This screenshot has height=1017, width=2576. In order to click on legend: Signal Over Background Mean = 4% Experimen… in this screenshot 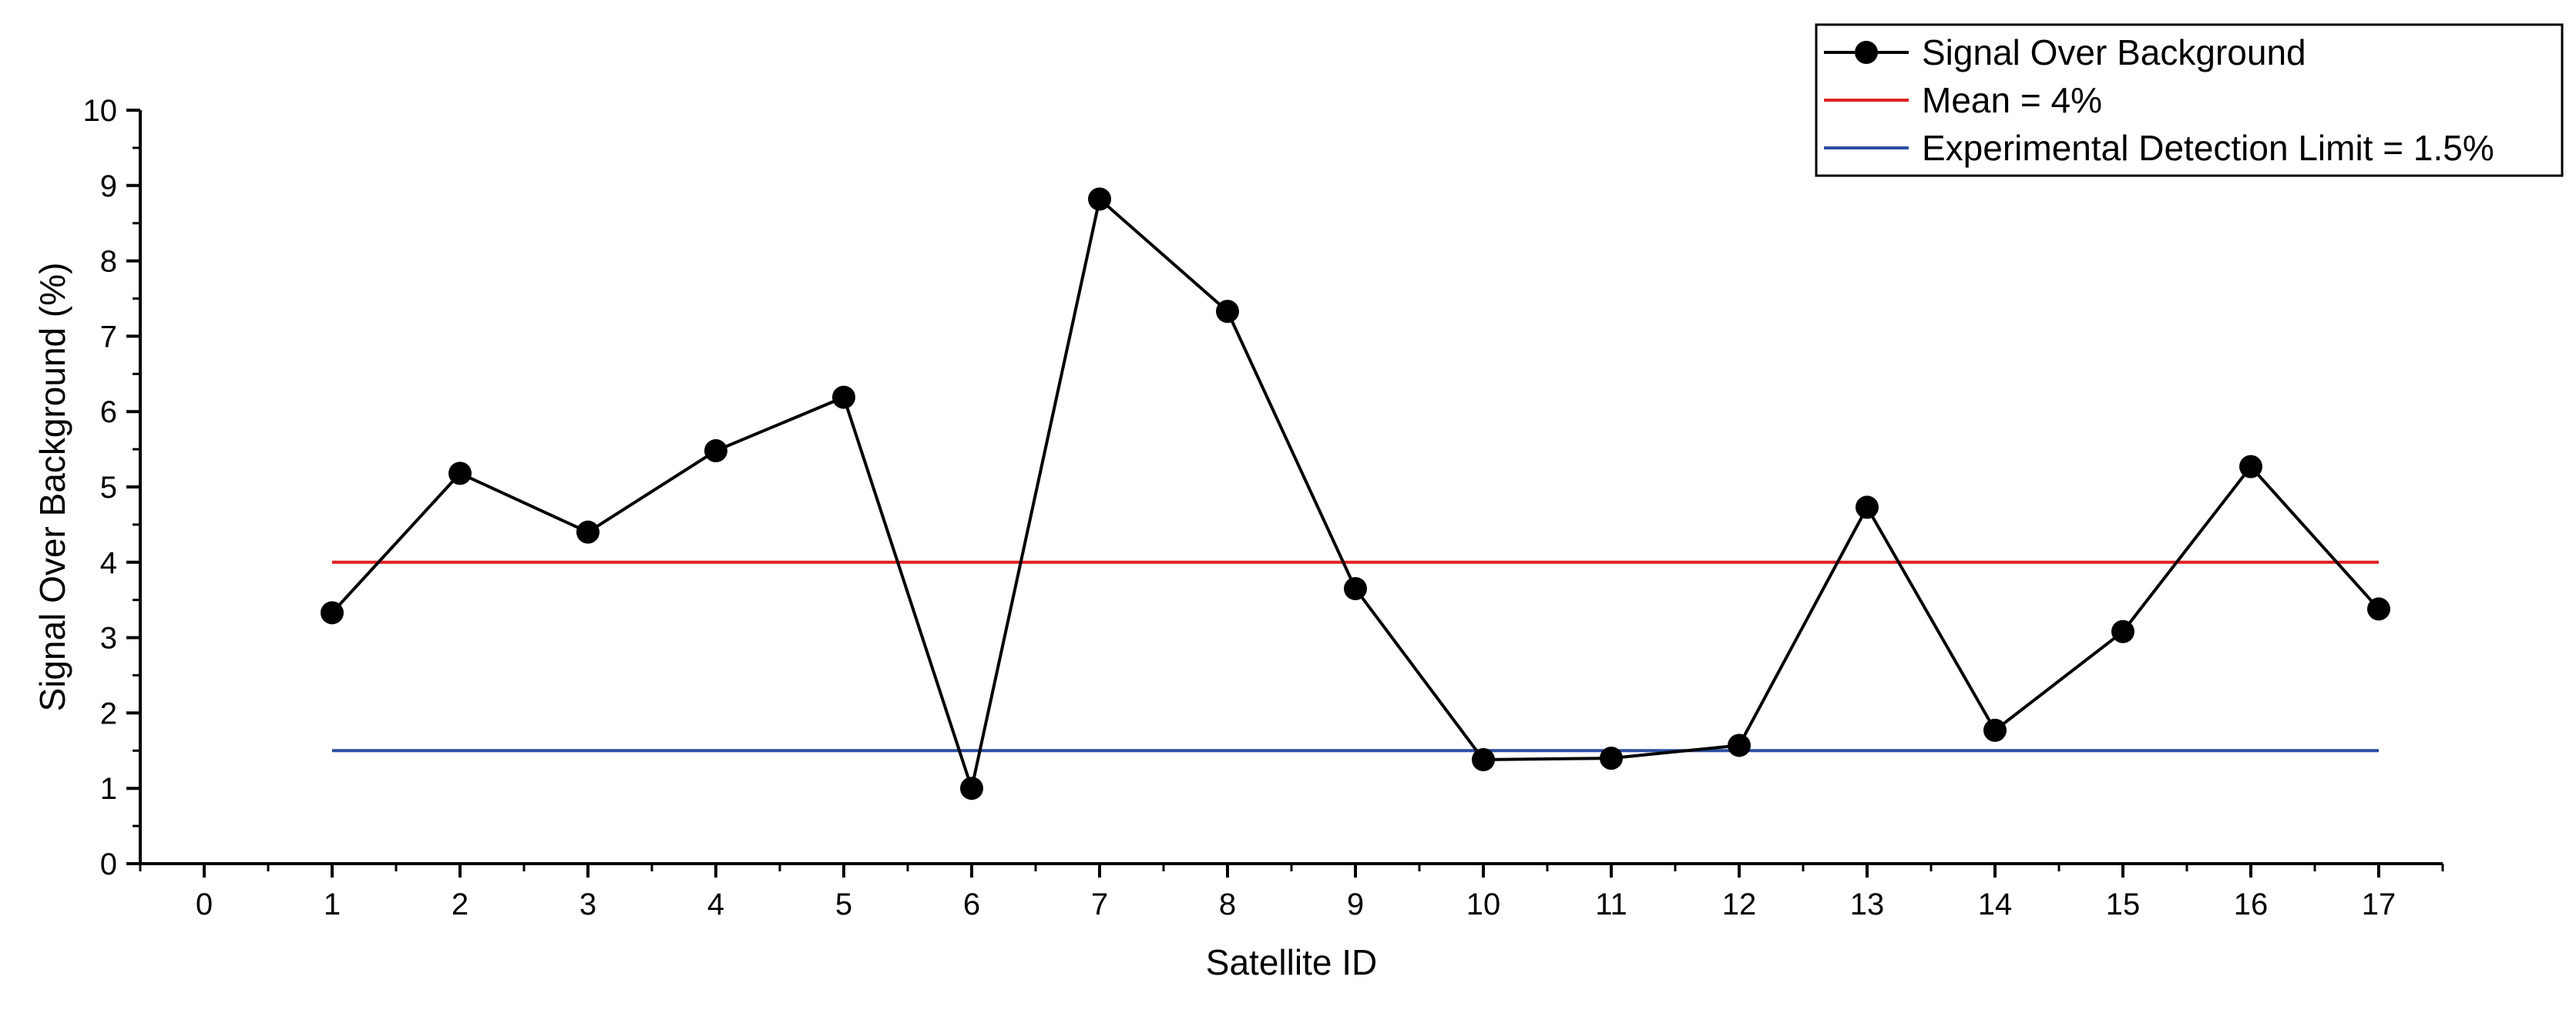, I will do `click(2189, 100)`.